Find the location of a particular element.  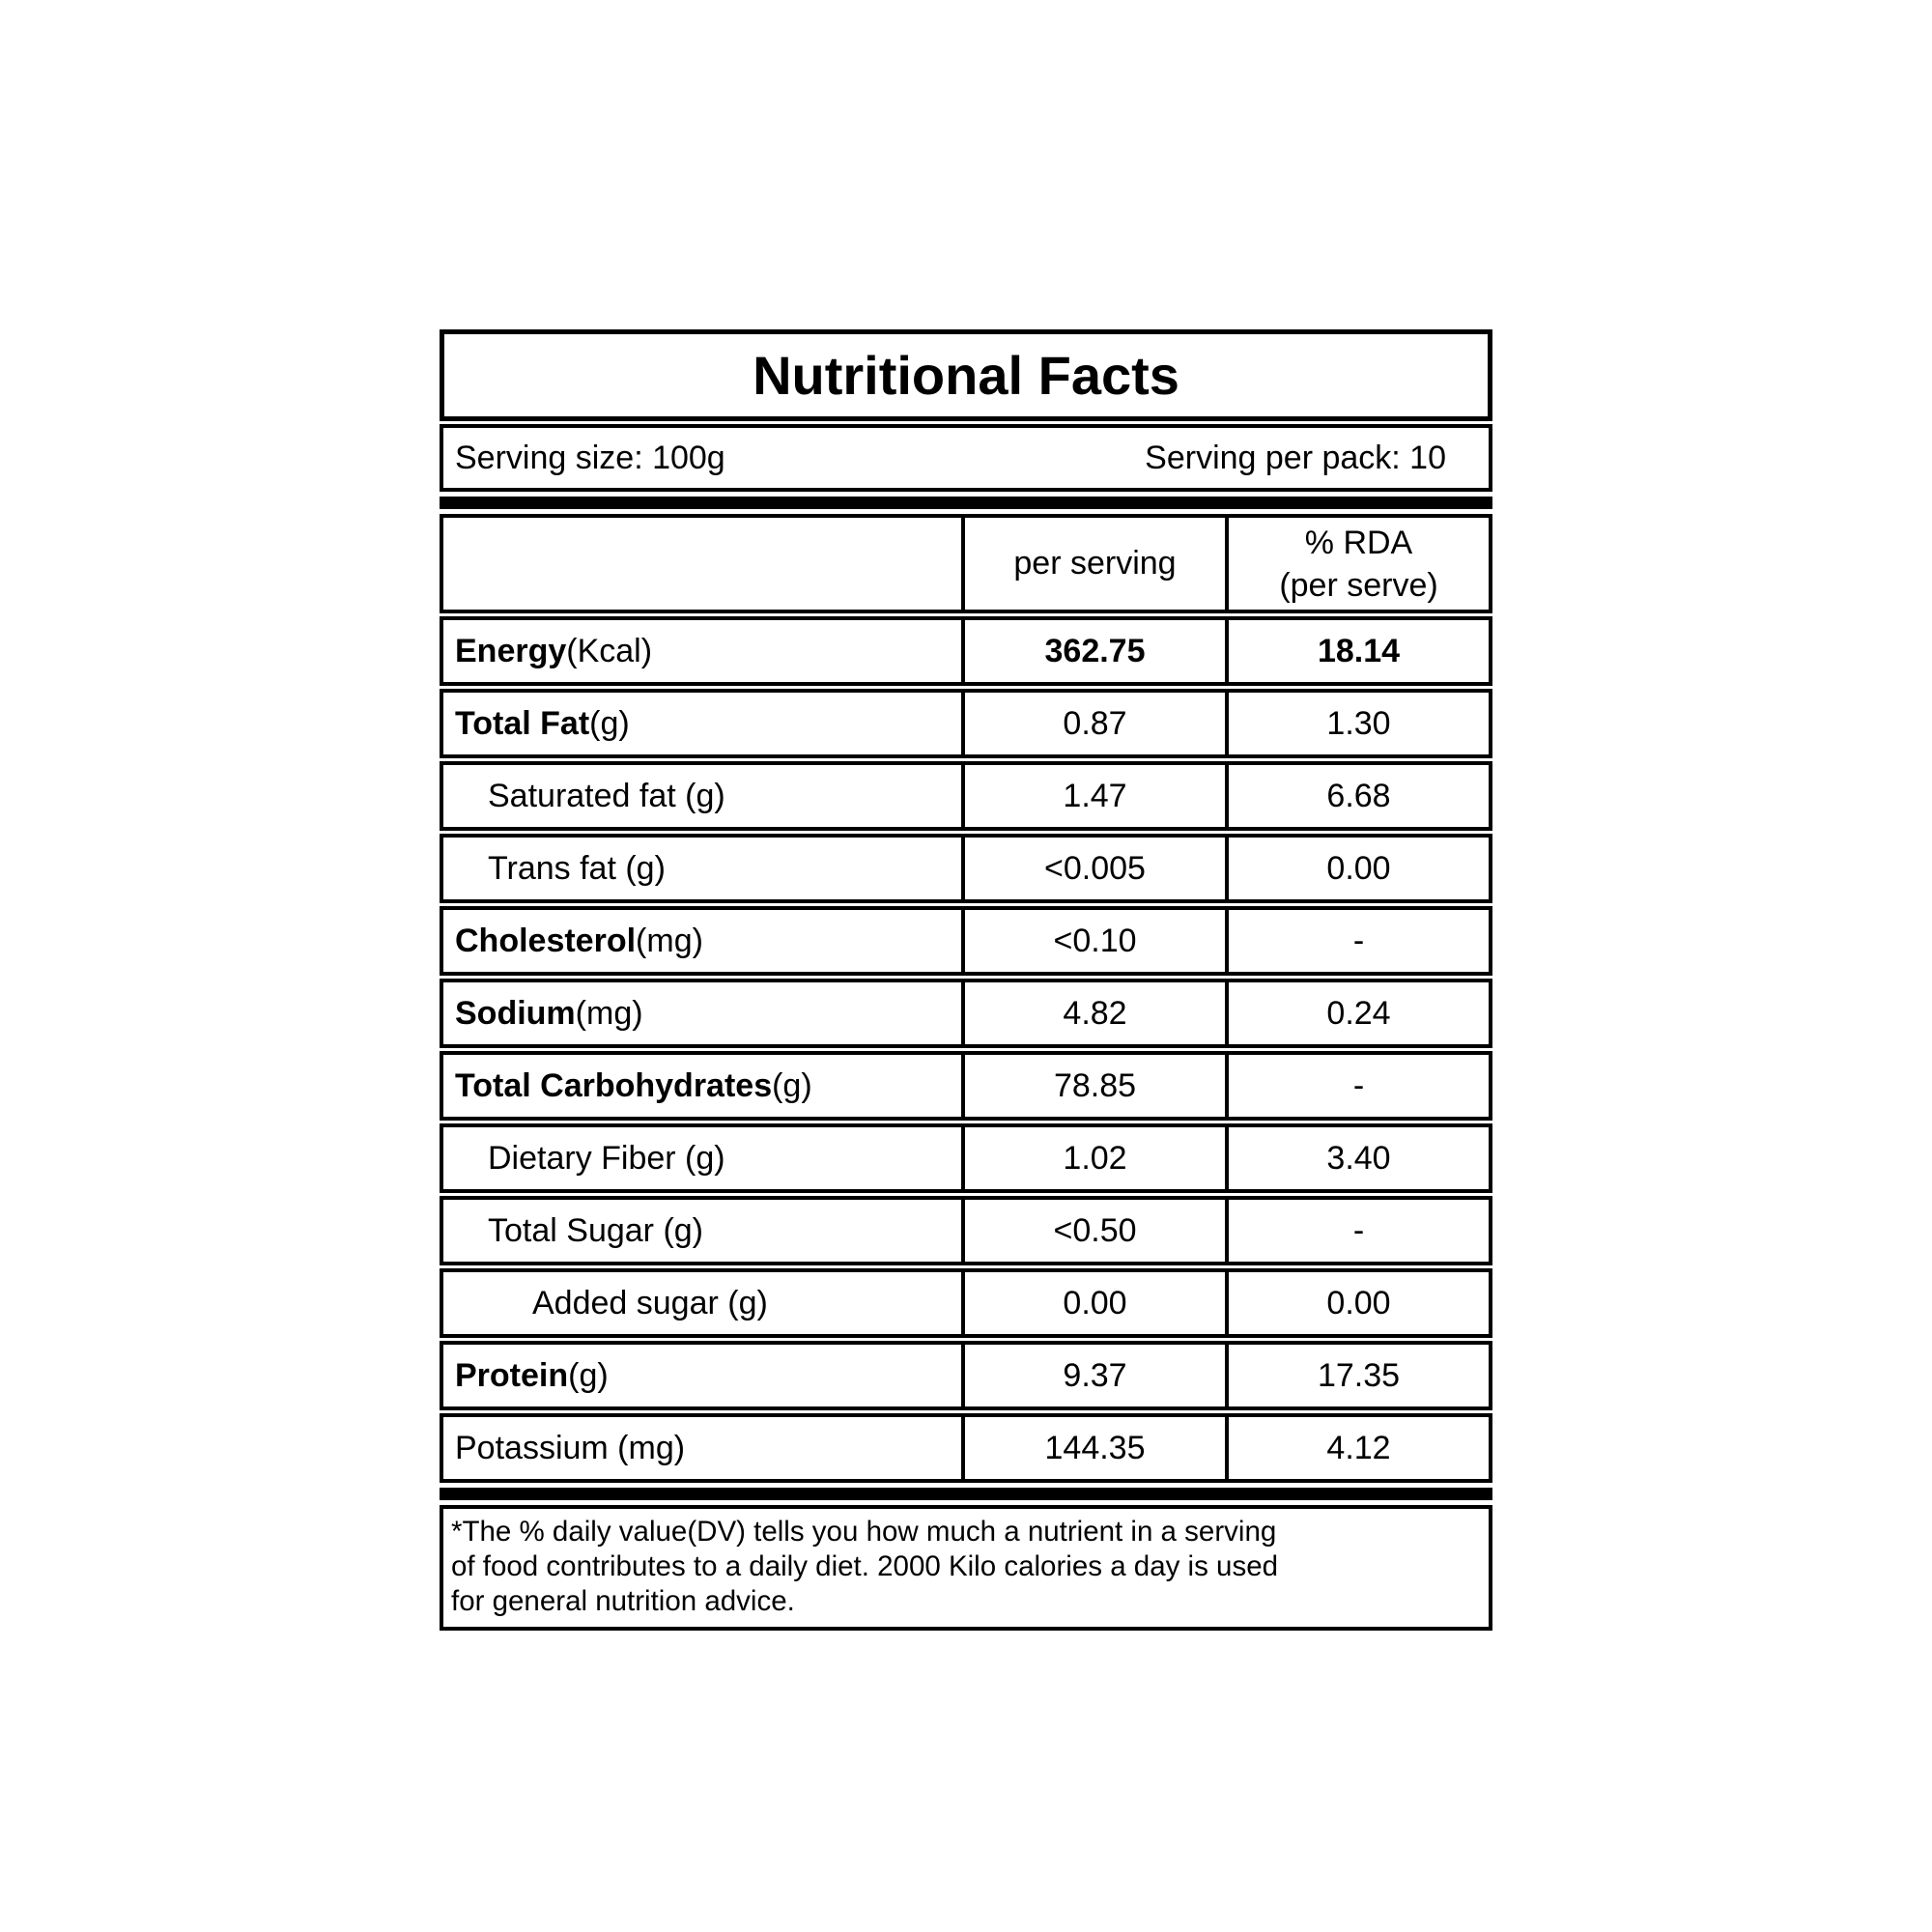

divider-bar-top is located at coordinates (966, 503).